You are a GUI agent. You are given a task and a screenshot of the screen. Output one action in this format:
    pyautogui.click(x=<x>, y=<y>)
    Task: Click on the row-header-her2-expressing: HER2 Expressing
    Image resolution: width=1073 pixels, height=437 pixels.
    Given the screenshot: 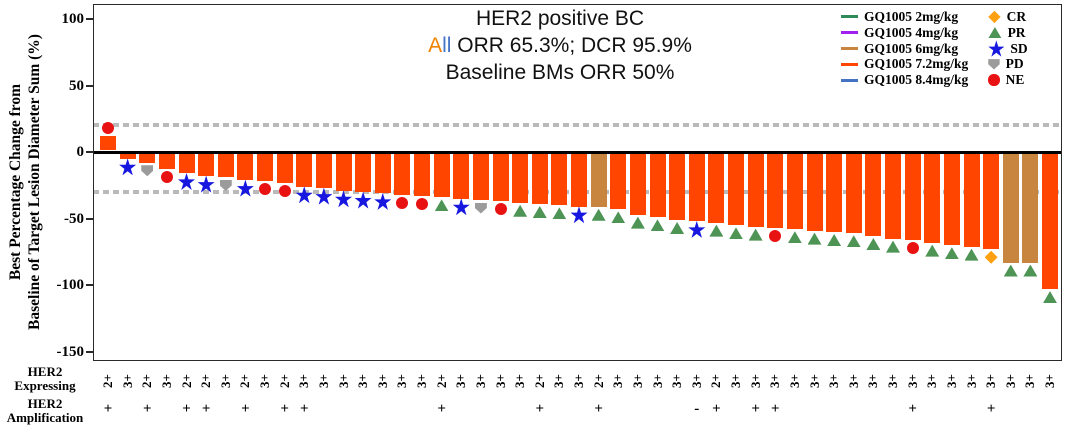 What is the action you would take?
    pyautogui.click(x=45, y=378)
    